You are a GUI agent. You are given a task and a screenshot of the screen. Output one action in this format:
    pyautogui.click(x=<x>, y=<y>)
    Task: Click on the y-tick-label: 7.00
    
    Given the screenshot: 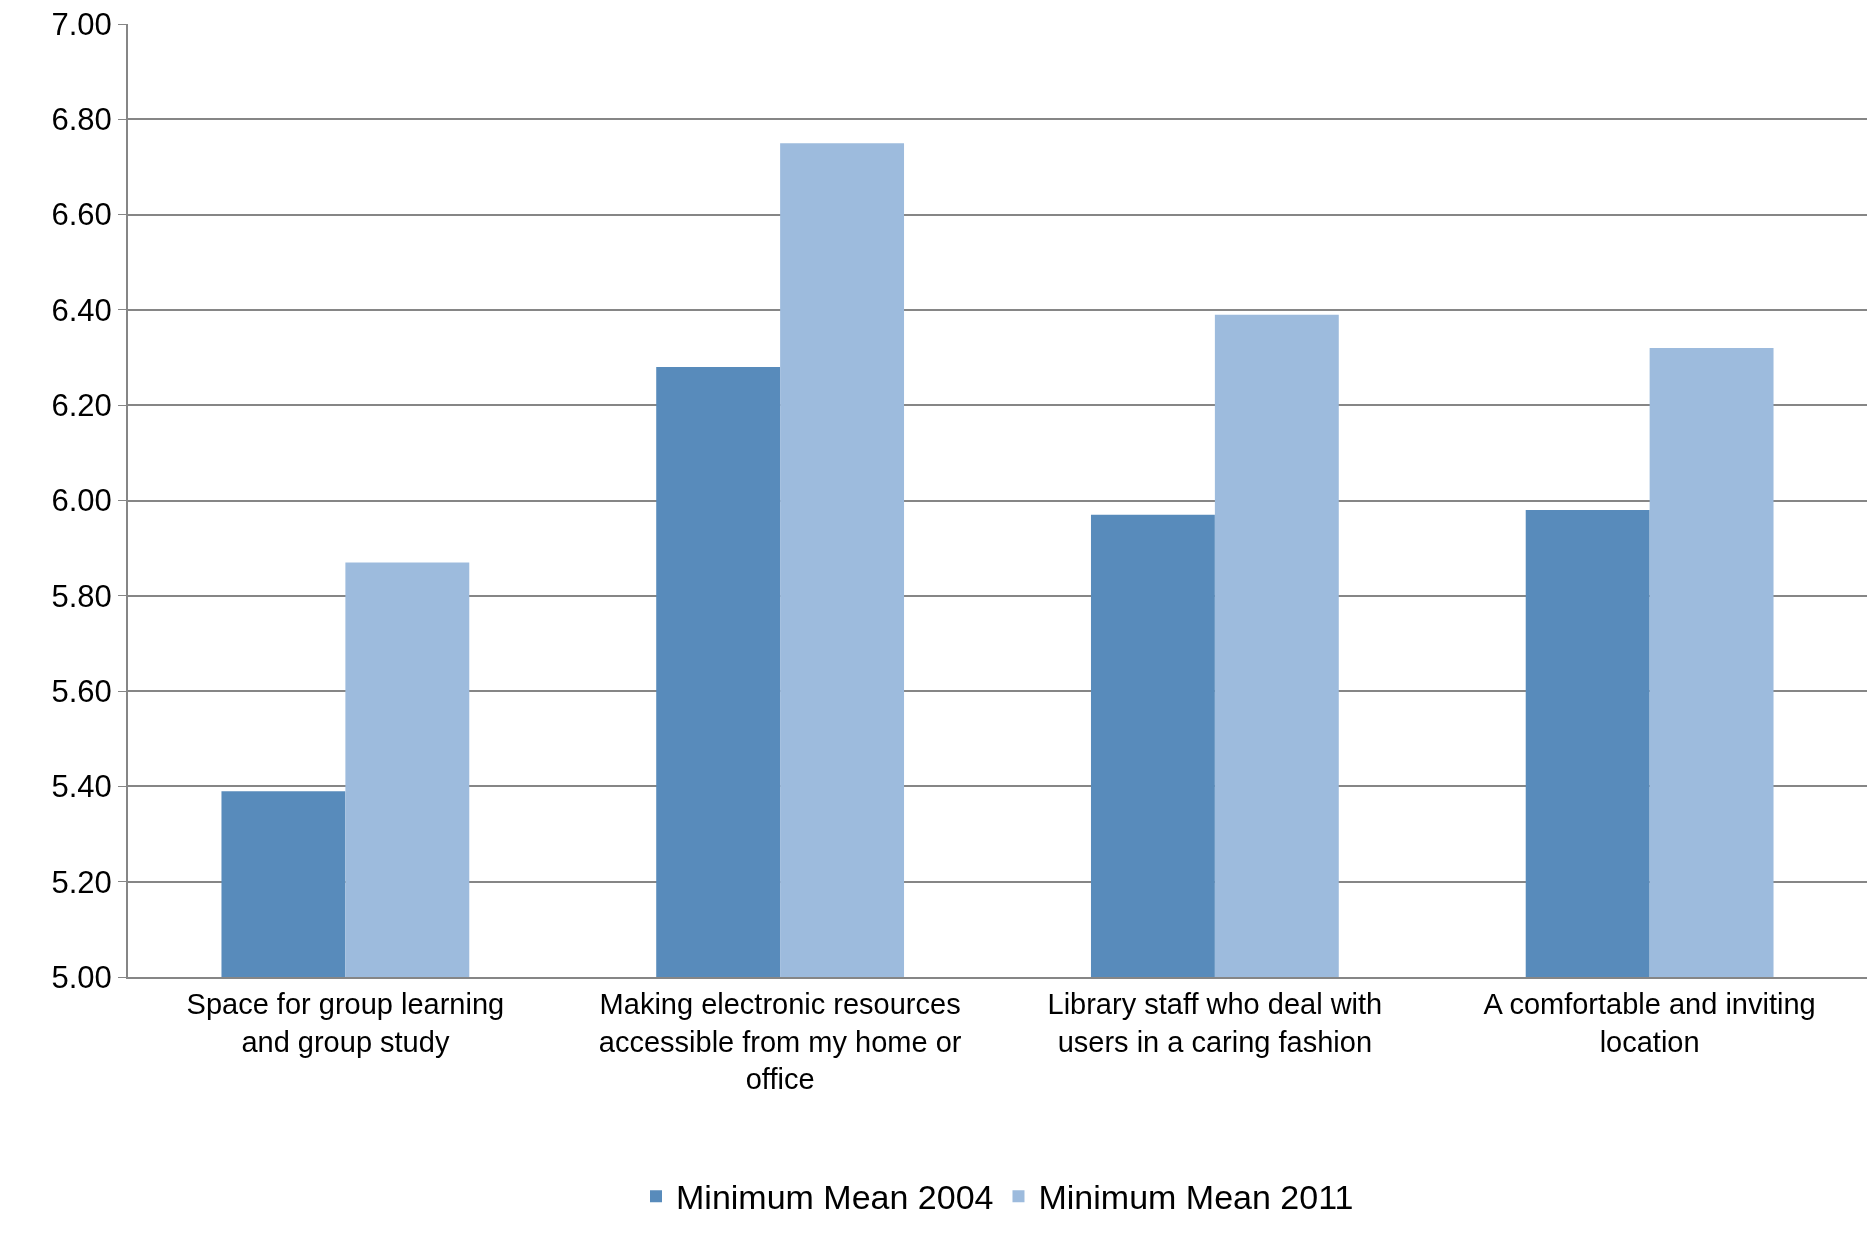 What is the action you would take?
    pyautogui.click(x=81, y=24)
    